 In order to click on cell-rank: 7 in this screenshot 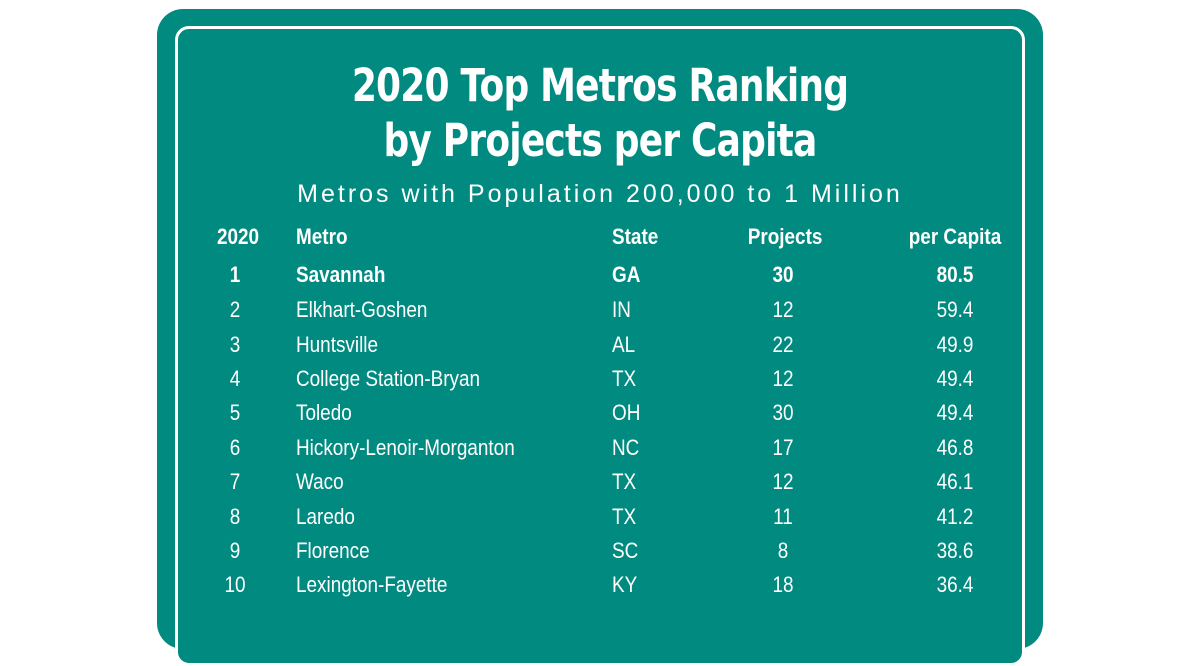, I will do `click(235, 481)`.